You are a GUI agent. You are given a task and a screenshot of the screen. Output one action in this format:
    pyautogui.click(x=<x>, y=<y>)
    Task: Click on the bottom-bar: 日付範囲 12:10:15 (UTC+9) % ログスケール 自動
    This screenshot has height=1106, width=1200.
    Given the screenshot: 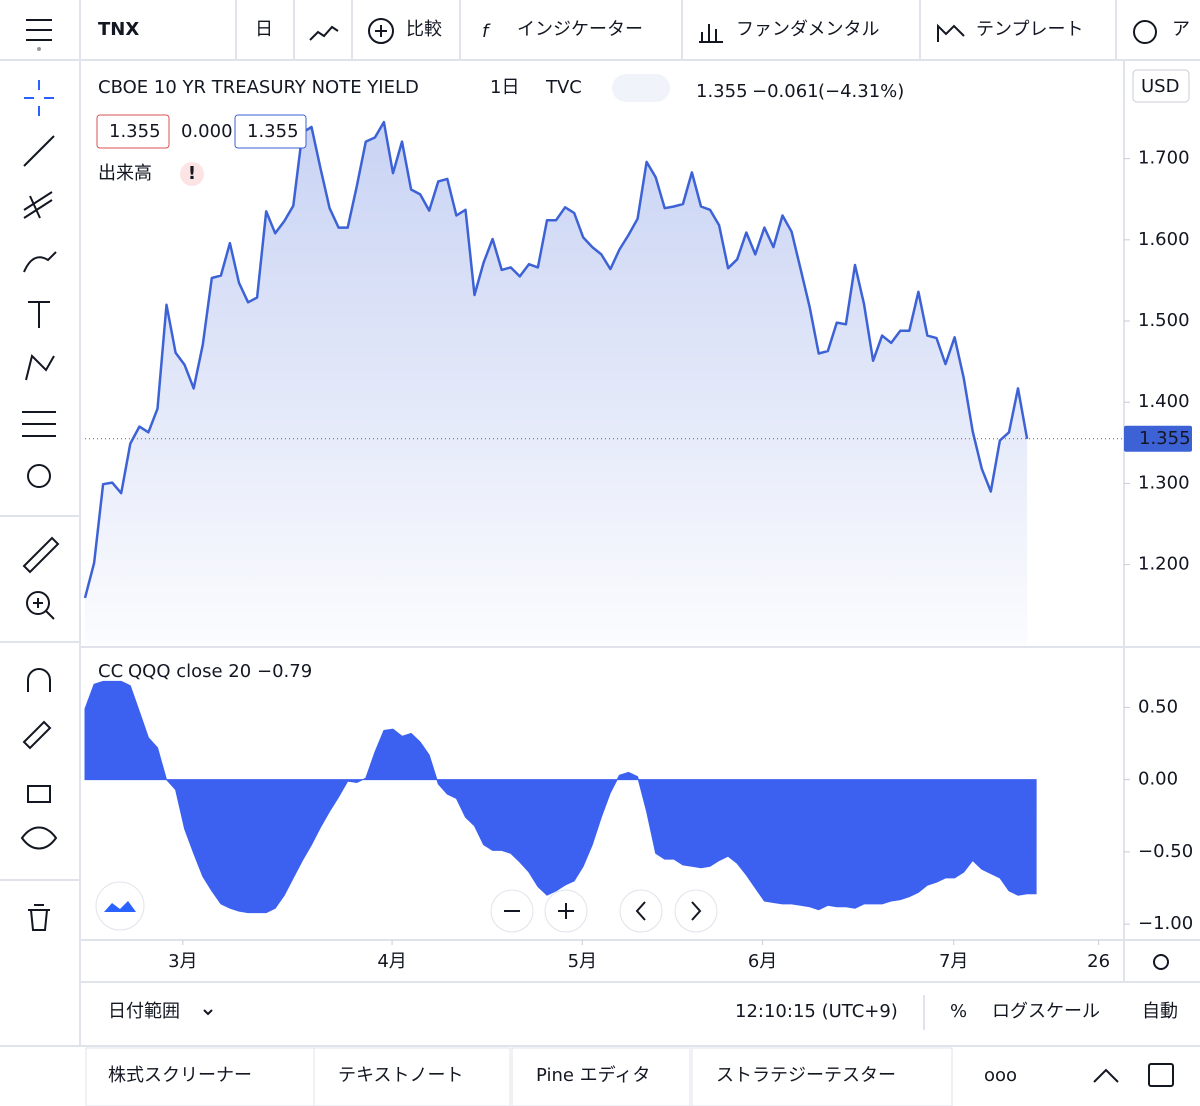 What is the action you would take?
    pyautogui.click(x=600, y=1021)
    